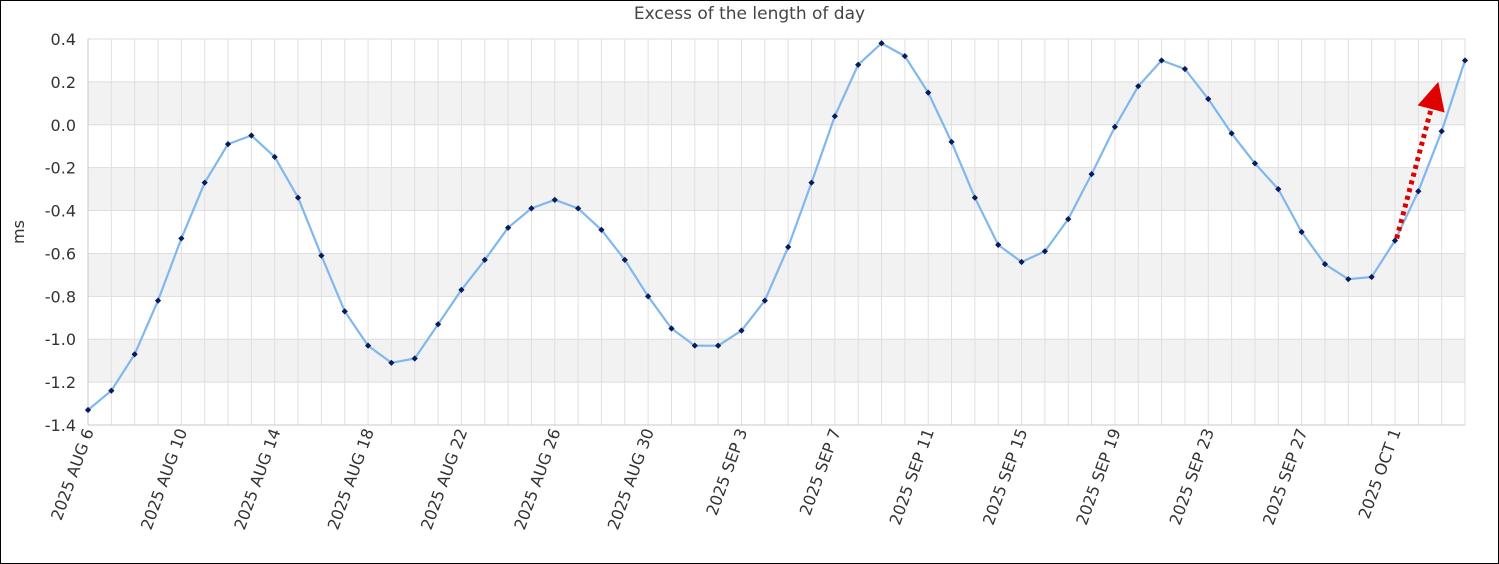  What do you see at coordinates (60, 339) in the screenshot?
I see `y-tick-label: -1.0` at bounding box center [60, 339].